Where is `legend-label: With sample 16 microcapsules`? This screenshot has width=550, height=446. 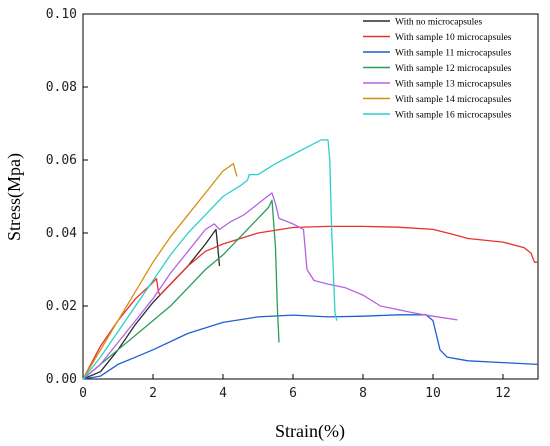
legend-label: With sample 16 microcapsules is located at coordinates (453, 116).